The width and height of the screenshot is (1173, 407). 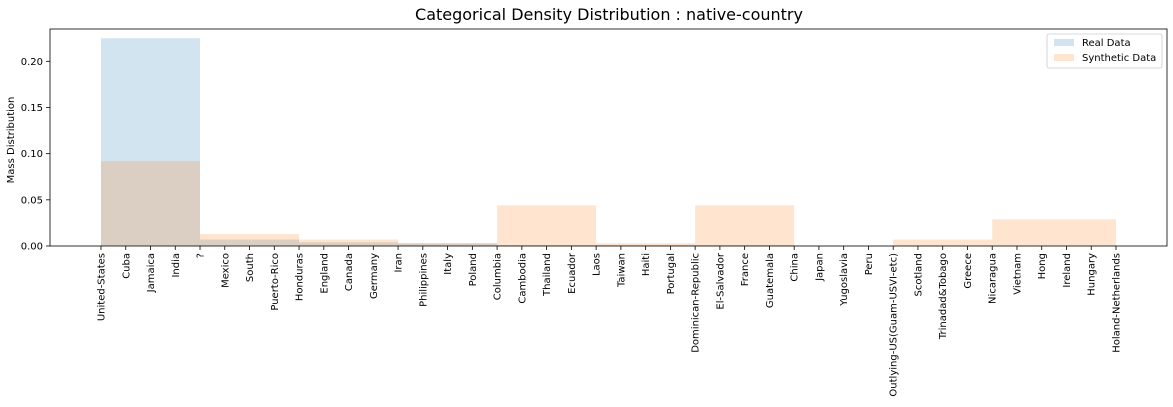 What do you see at coordinates (1119, 58) in the screenshot?
I see `legend-label-1: Synthetic Data` at bounding box center [1119, 58].